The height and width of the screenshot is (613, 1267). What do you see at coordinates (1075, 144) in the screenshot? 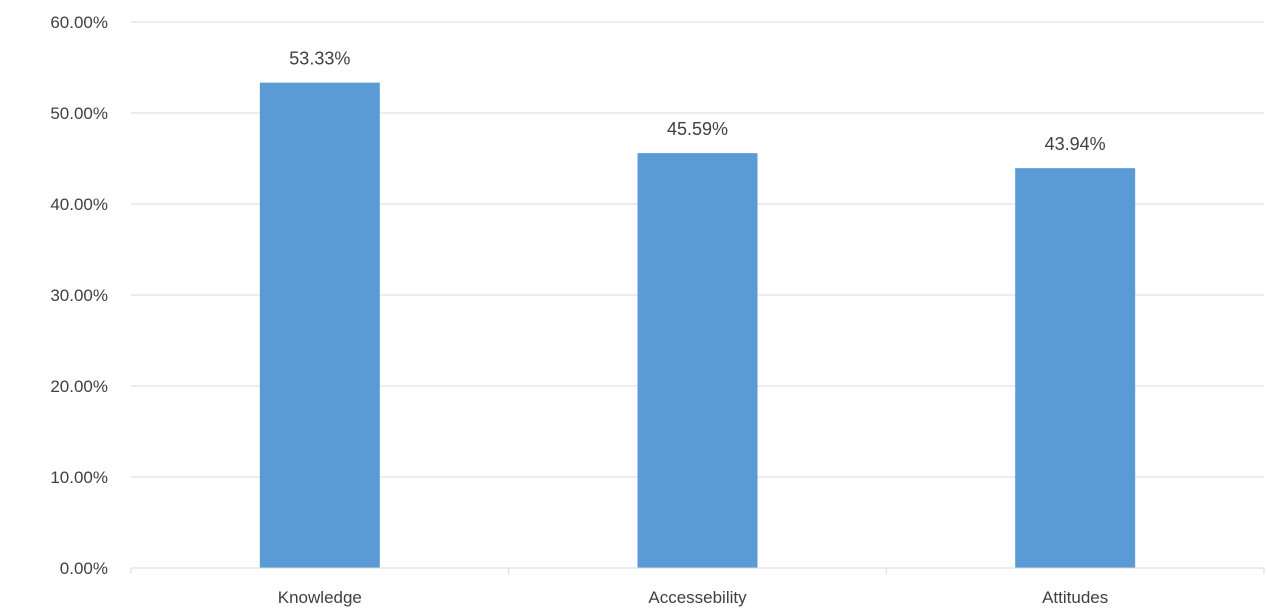
I see `data-label: 43.94%` at bounding box center [1075, 144].